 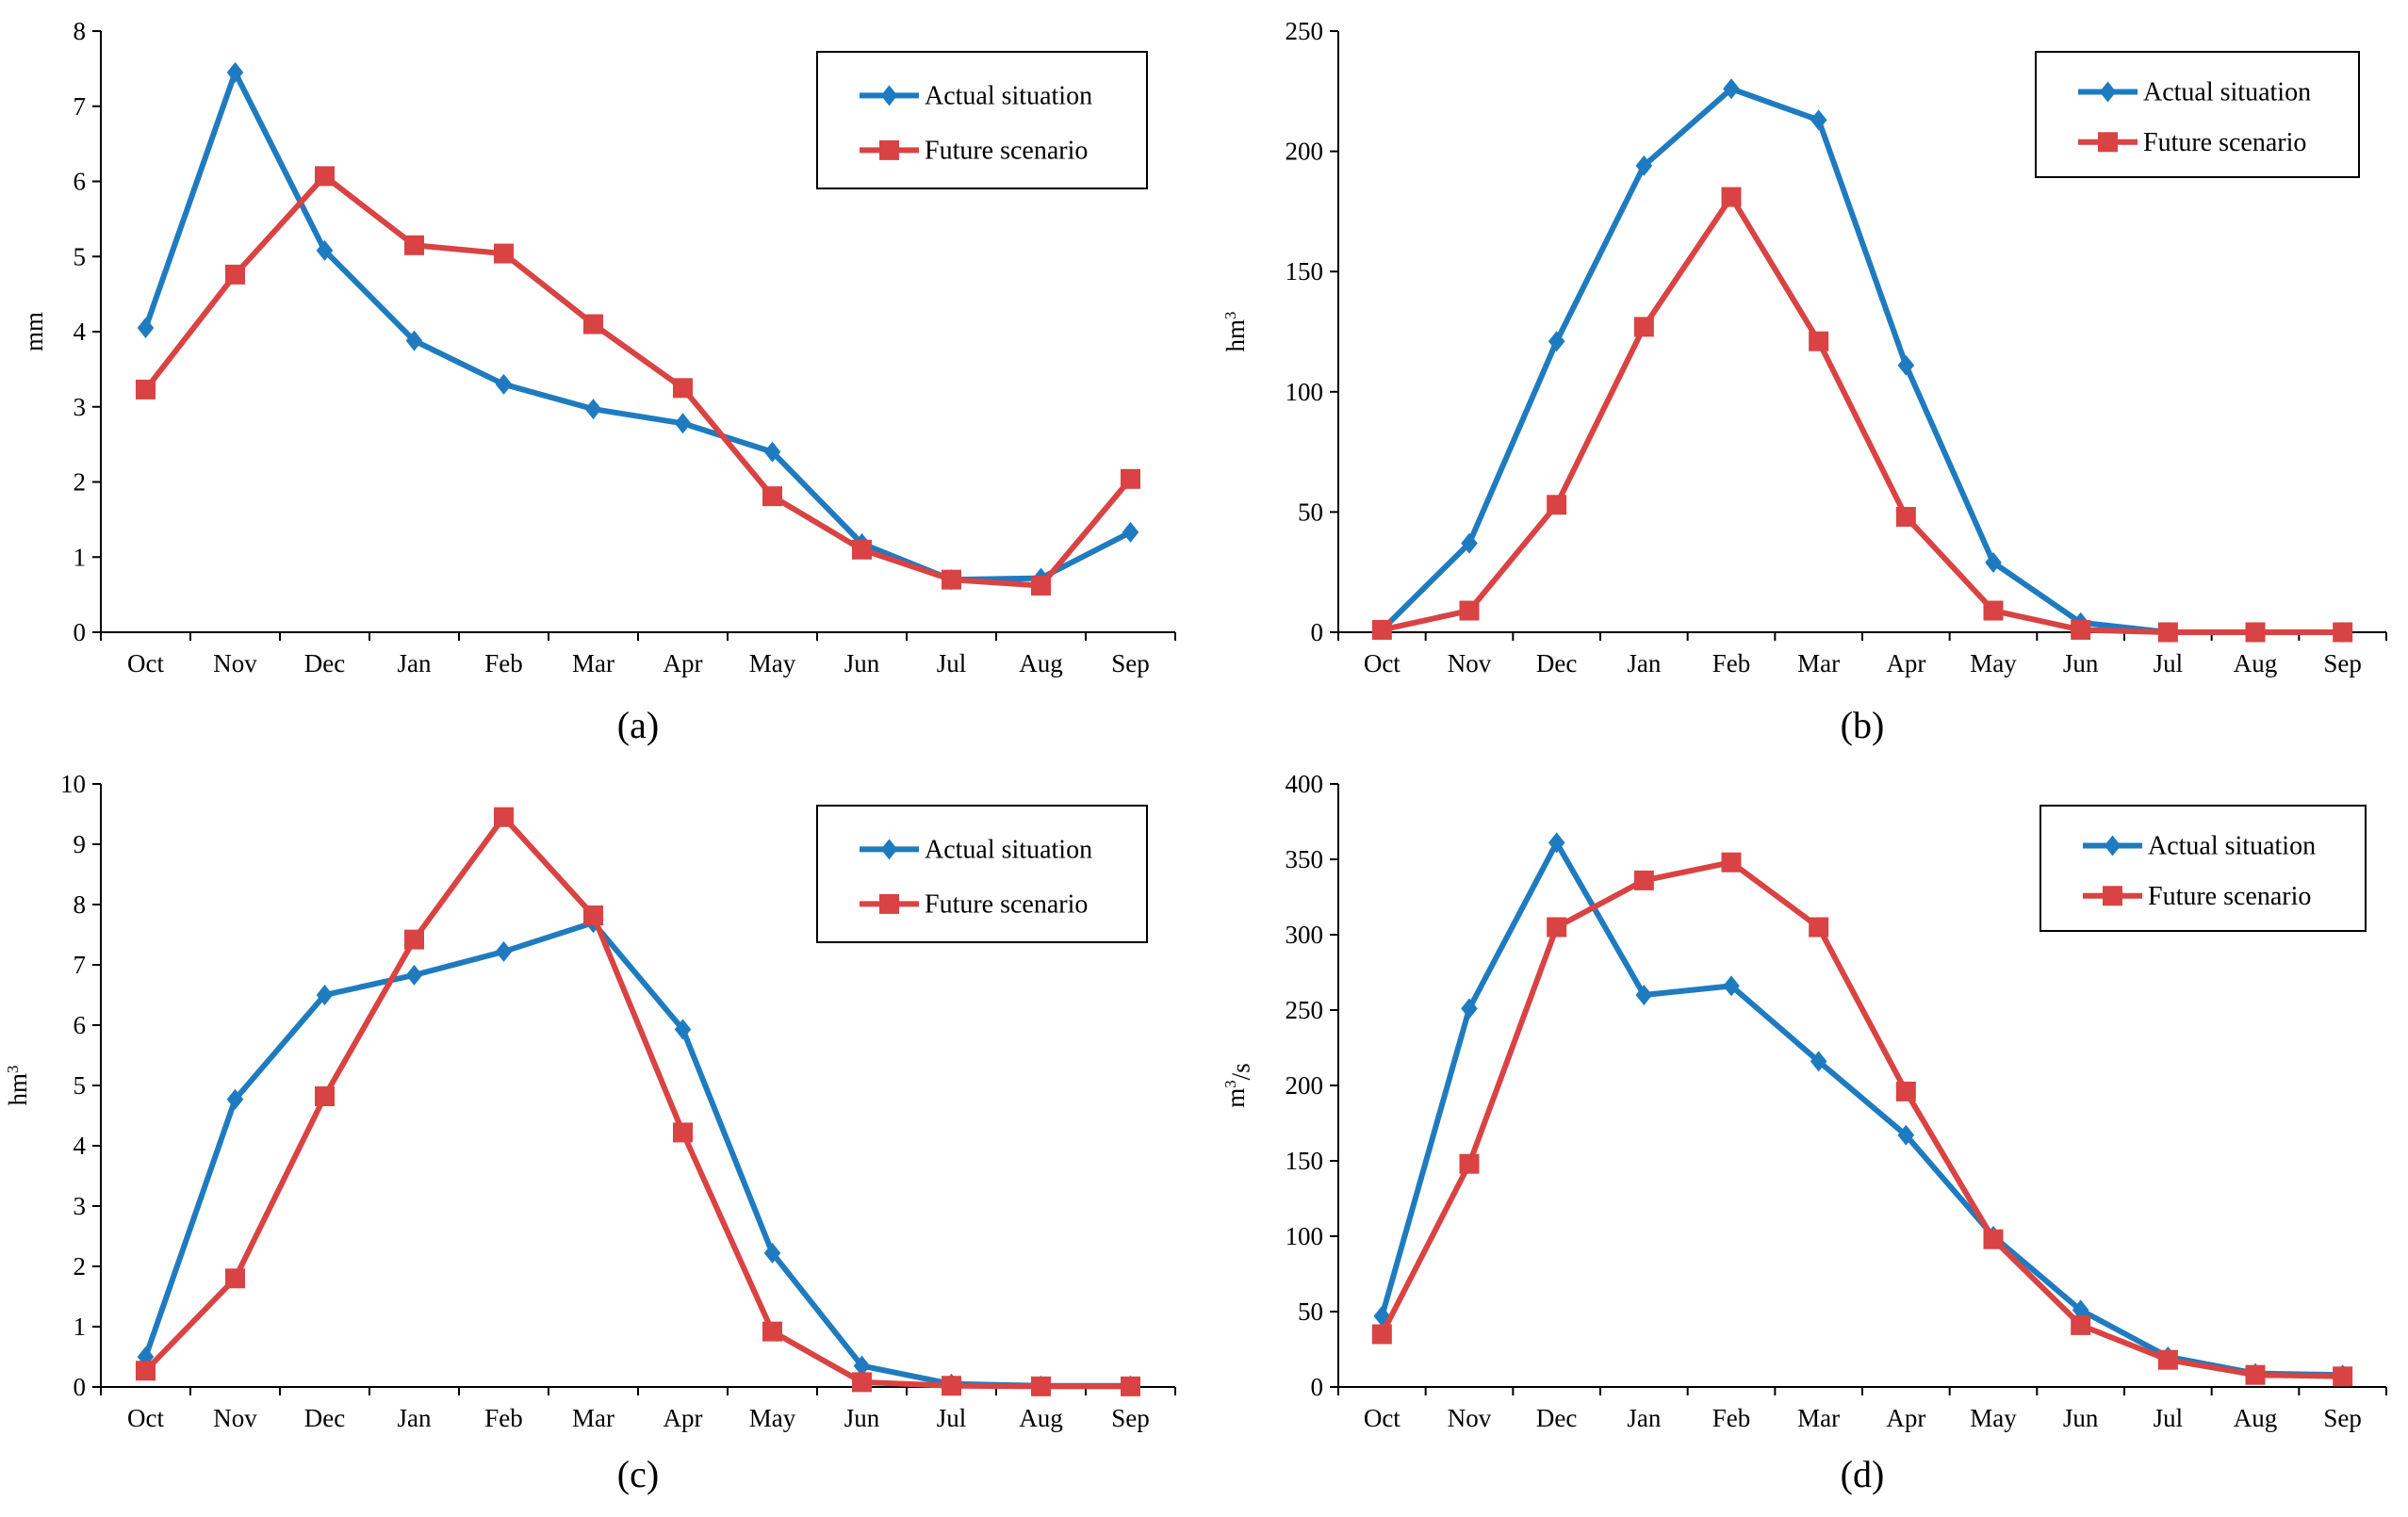 I want to click on y-tick-label: 0, so click(x=80, y=1387).